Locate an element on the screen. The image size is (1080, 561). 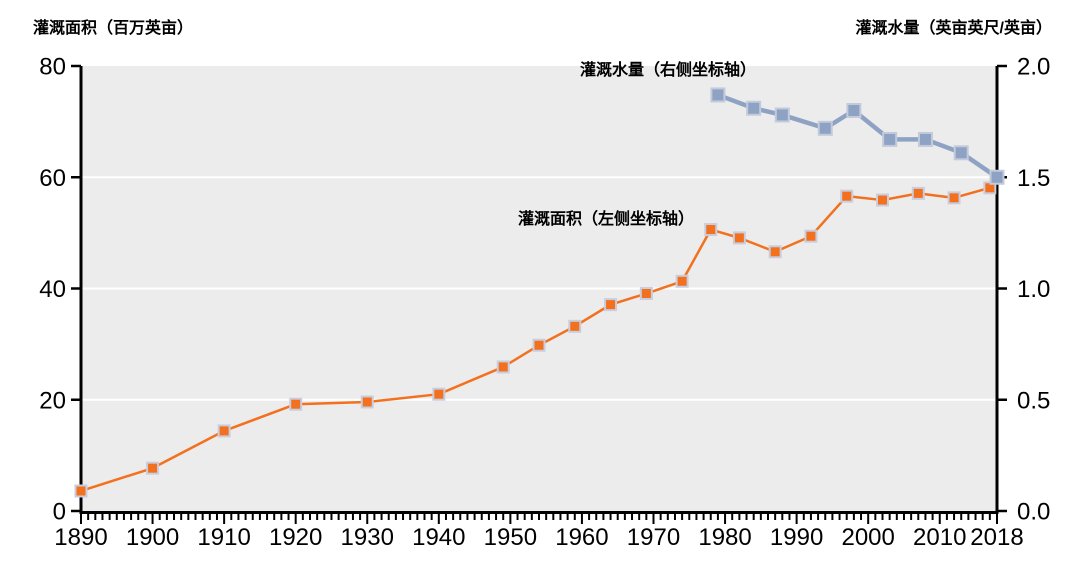
right-axis-title: 灌溉水量（英亩英尺/英亩） is located at coordinates (953, 28).